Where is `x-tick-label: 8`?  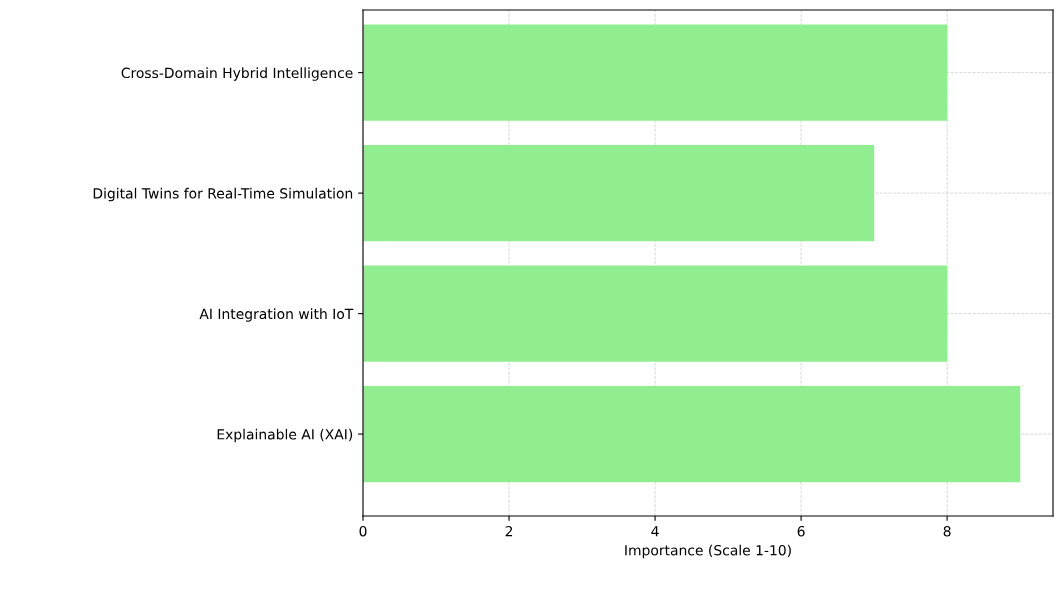 x-tick-label: 8 is located at coordinates (947, 531).